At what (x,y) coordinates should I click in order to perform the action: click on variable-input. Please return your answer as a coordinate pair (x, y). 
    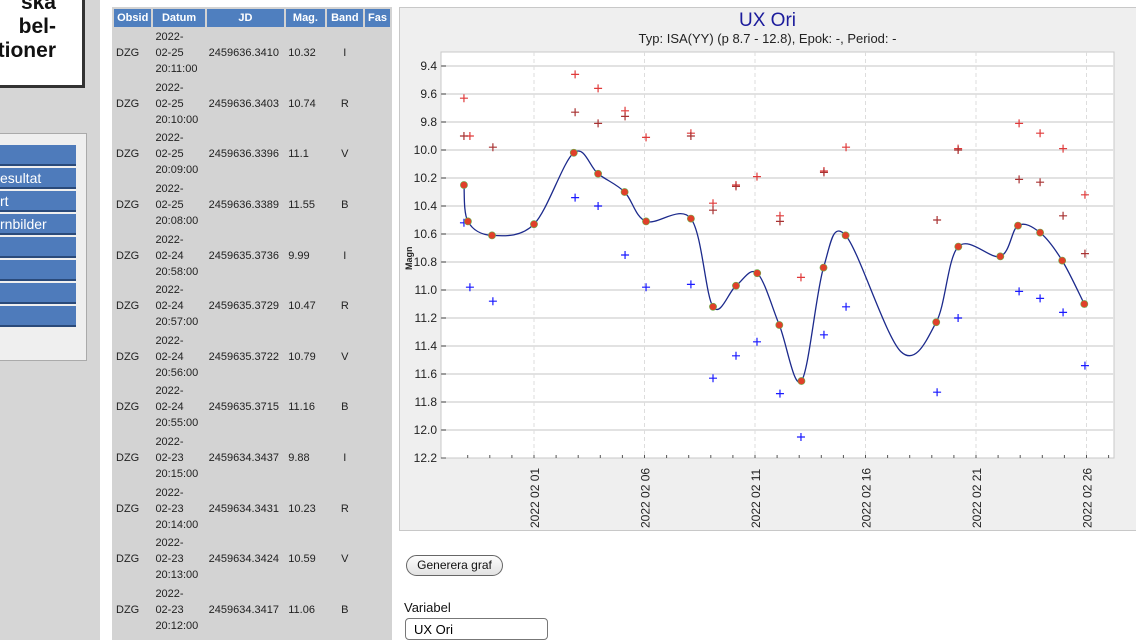
    Looking at the image, I should click on (476, 629).